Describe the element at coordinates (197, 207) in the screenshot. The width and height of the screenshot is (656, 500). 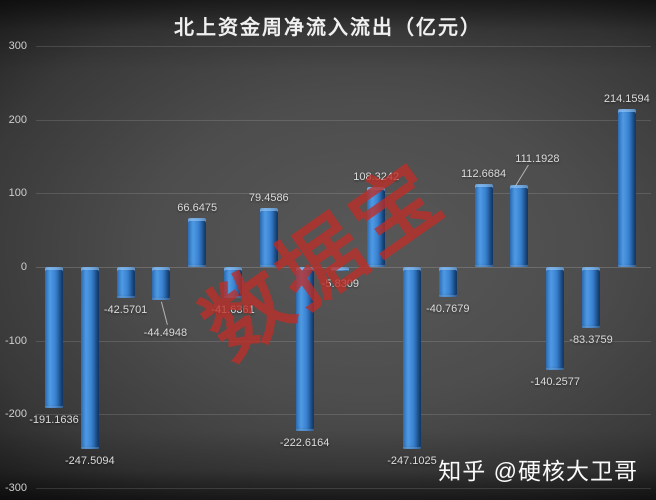
I see `bar-value-label: 66.6475` at that location.